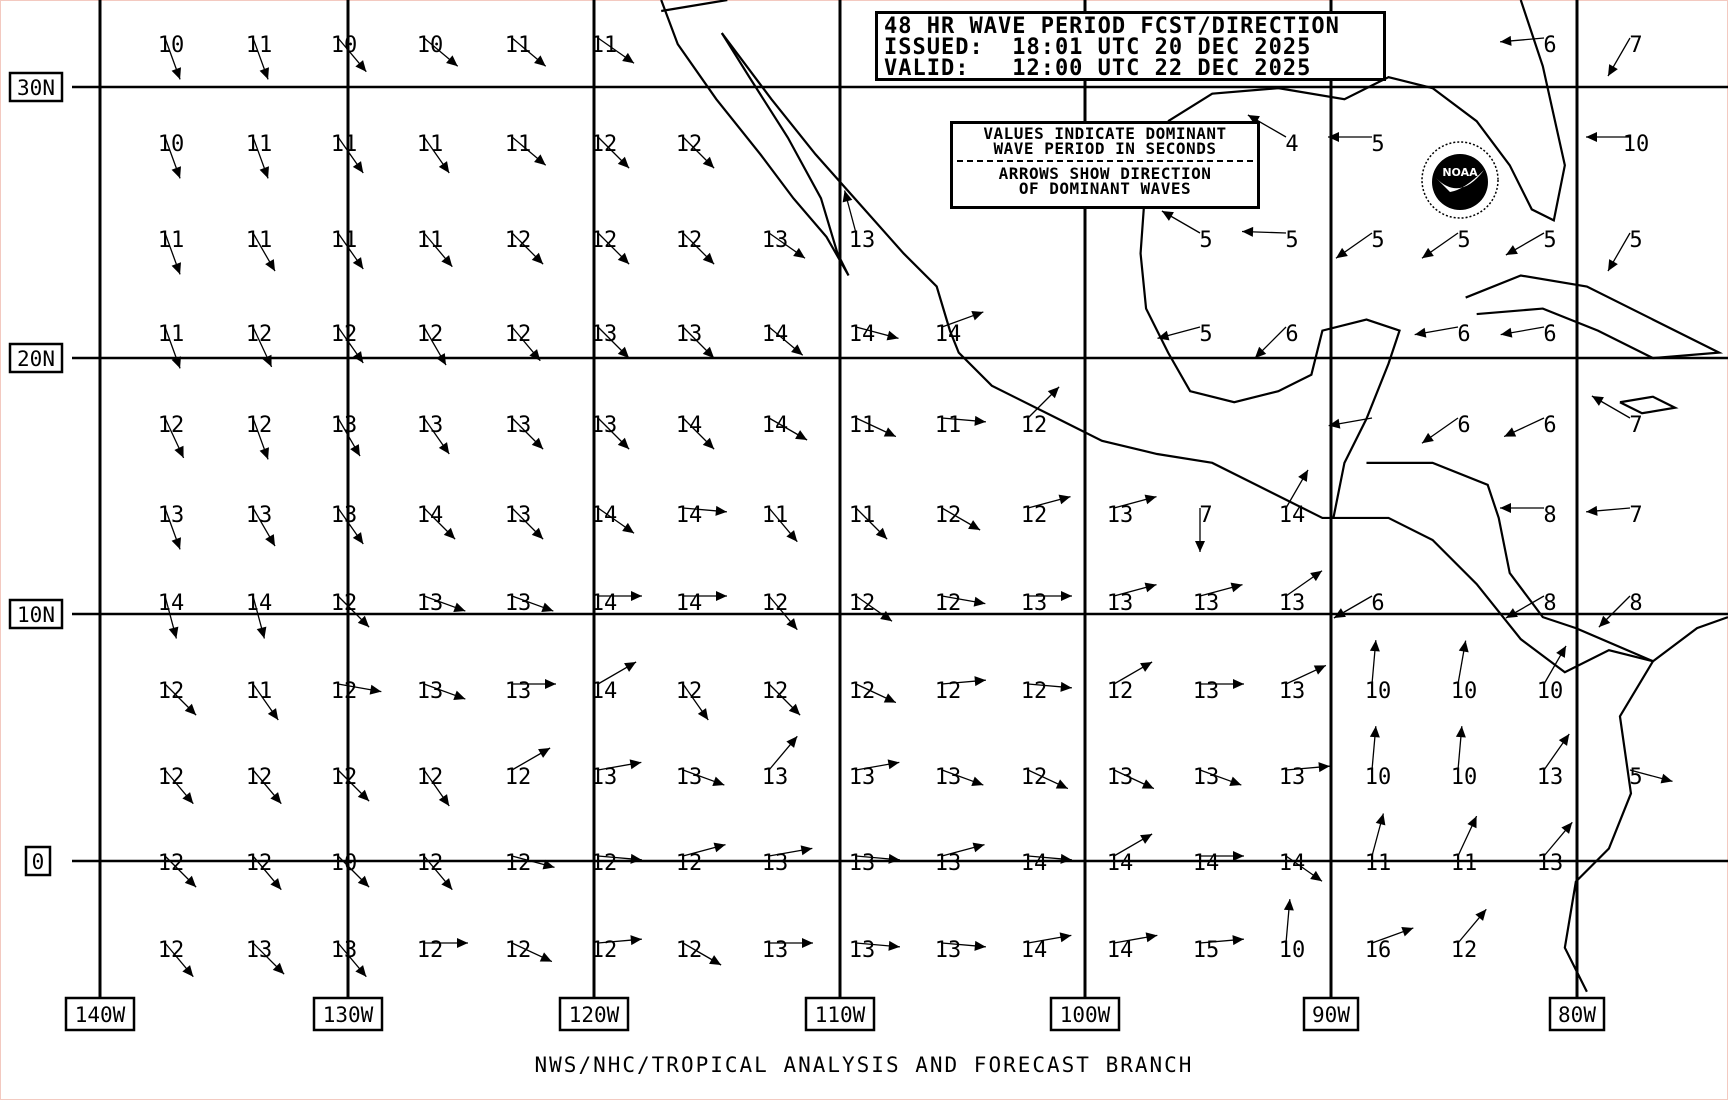 The width and height of the screenshot is (1728, 1100). I want to click on lon-label: 120W, so click(594, 1015).